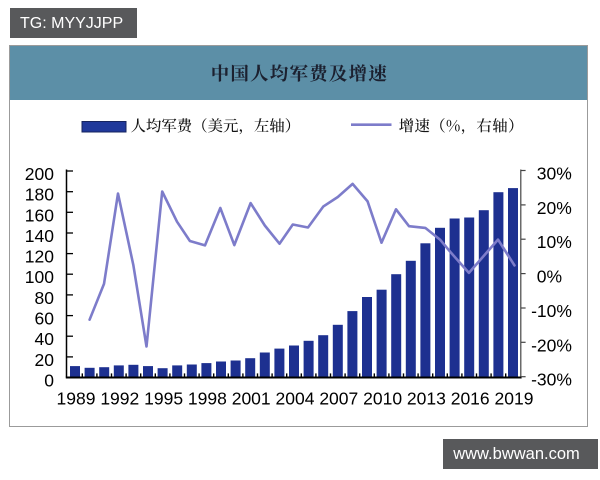 Image resolution: width=600 pixels, height=480 pixels. What do you see at coordinates (45, 298) in the screenshot?
I see `svg-text: 80` at bounding box center [45, 298].